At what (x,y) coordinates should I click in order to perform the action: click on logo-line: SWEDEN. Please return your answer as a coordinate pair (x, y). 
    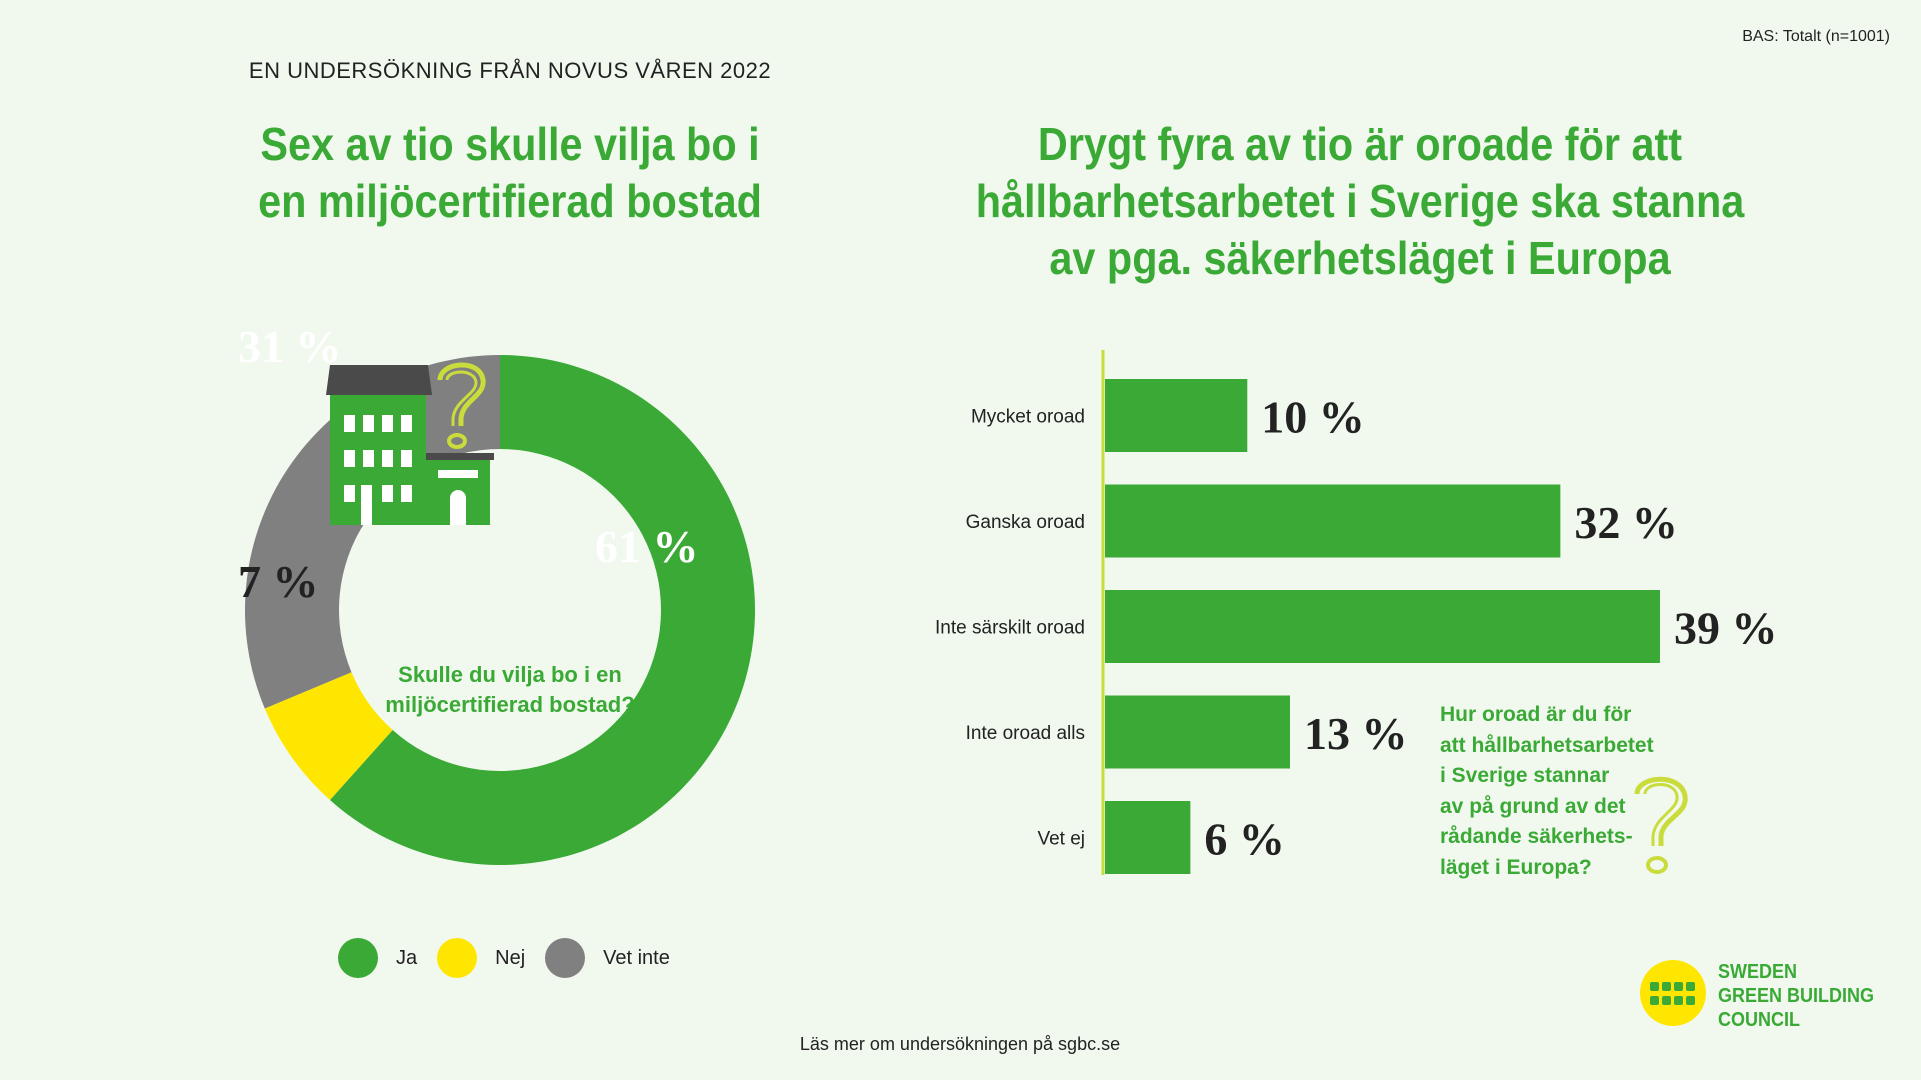
    Looking at the image, I should click on (1758, 972).